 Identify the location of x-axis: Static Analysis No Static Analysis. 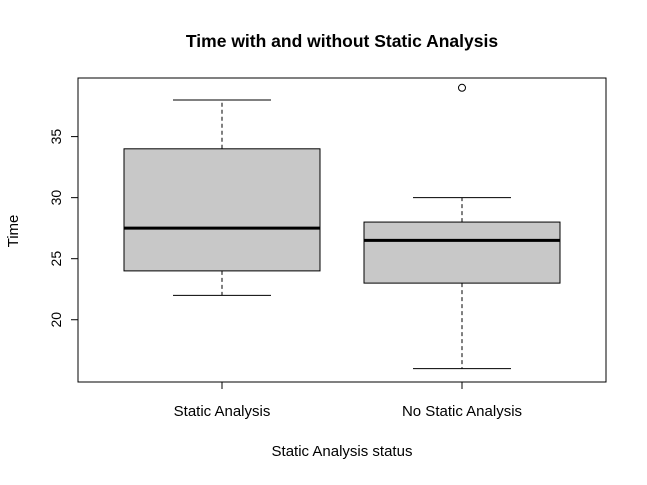
(348, 400).